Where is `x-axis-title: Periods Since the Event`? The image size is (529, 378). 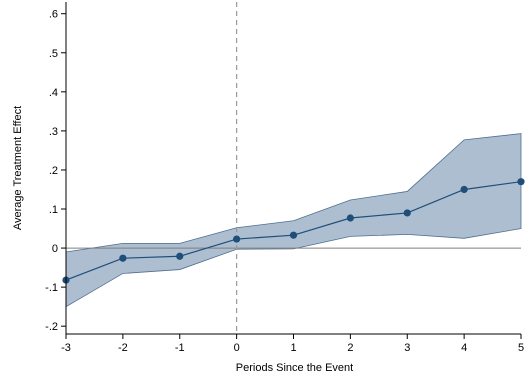 x-axis-title: Periods Since the Event is located at coordinates (294, 368).